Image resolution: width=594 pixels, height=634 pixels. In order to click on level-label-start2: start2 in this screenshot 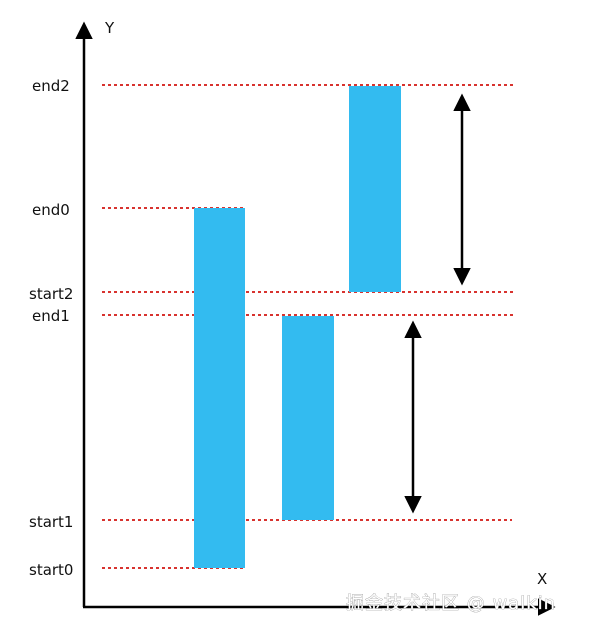, I will do `click(51, 294)`.